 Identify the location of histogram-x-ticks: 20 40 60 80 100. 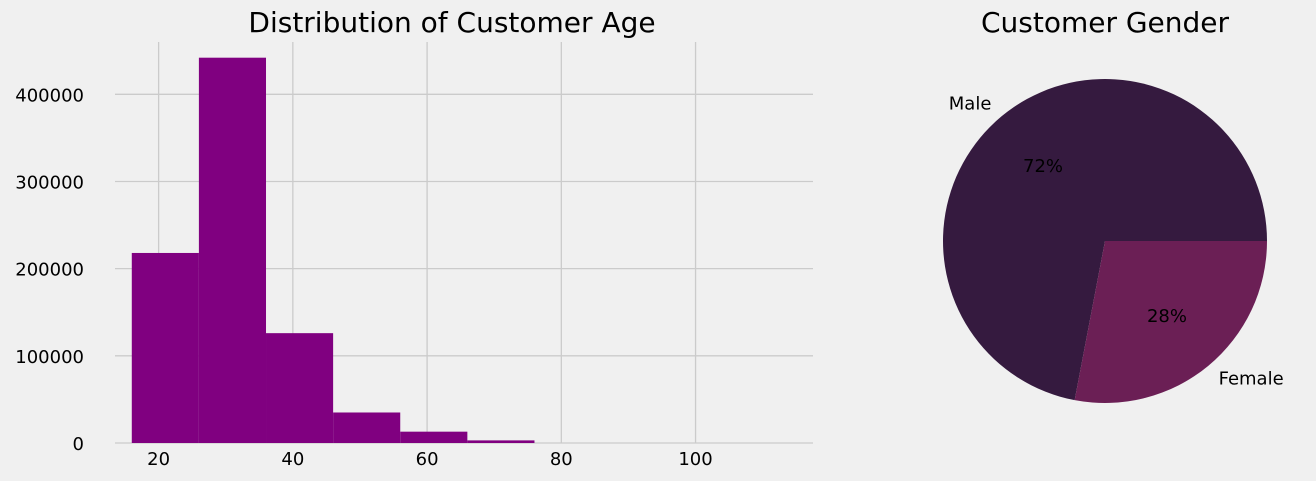
(430, 459).